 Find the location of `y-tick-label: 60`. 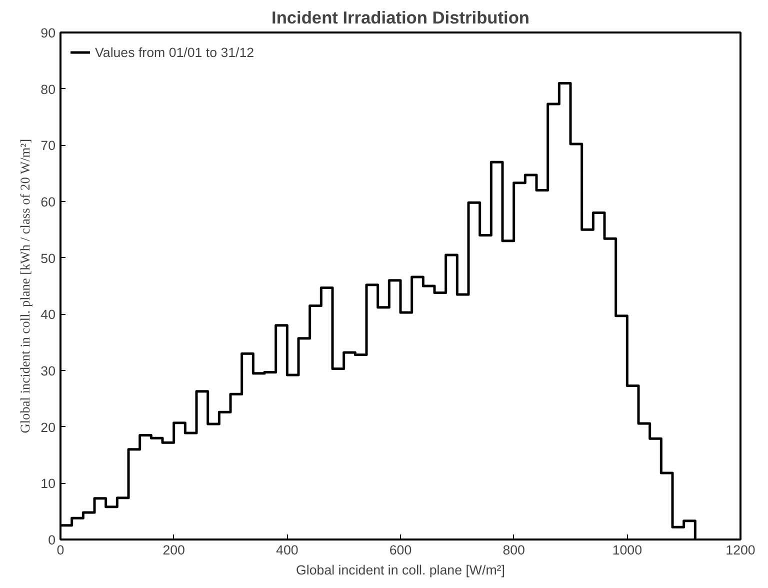

y-tick-label: 60 is located at coordinates (48, 202).